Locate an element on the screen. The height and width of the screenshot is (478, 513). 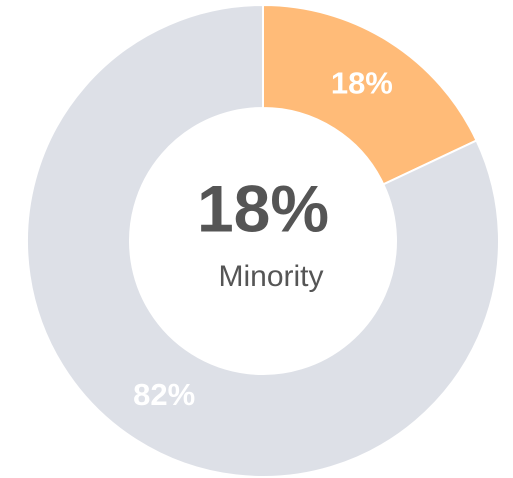
slice-label: 82% is located at coordinates (164, 394).